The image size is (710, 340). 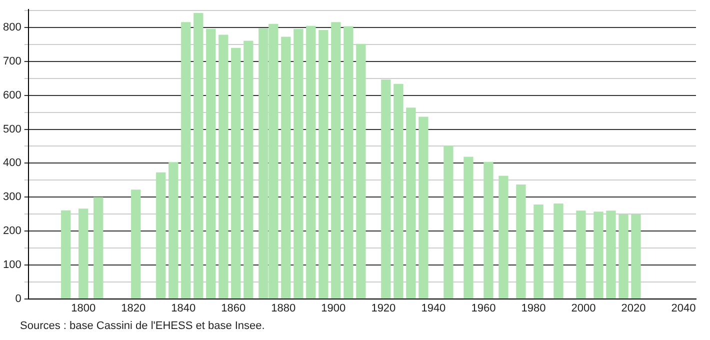 What do you see at coordinates (333, 308) in the screenshot?
I see `x-tick-label: 1900` at bounding box center [333, 308].